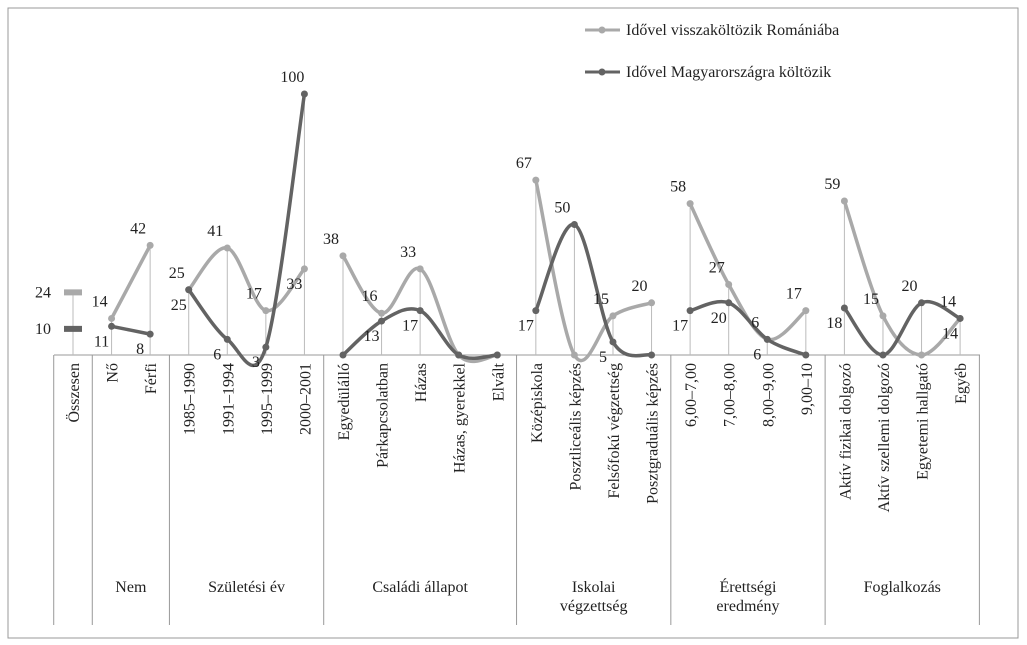 The image size is (1027, 645). What do you see at coordinates (678, 187) in the screenshot?
I see `value-label: 58` at bounding box center [678, 187].